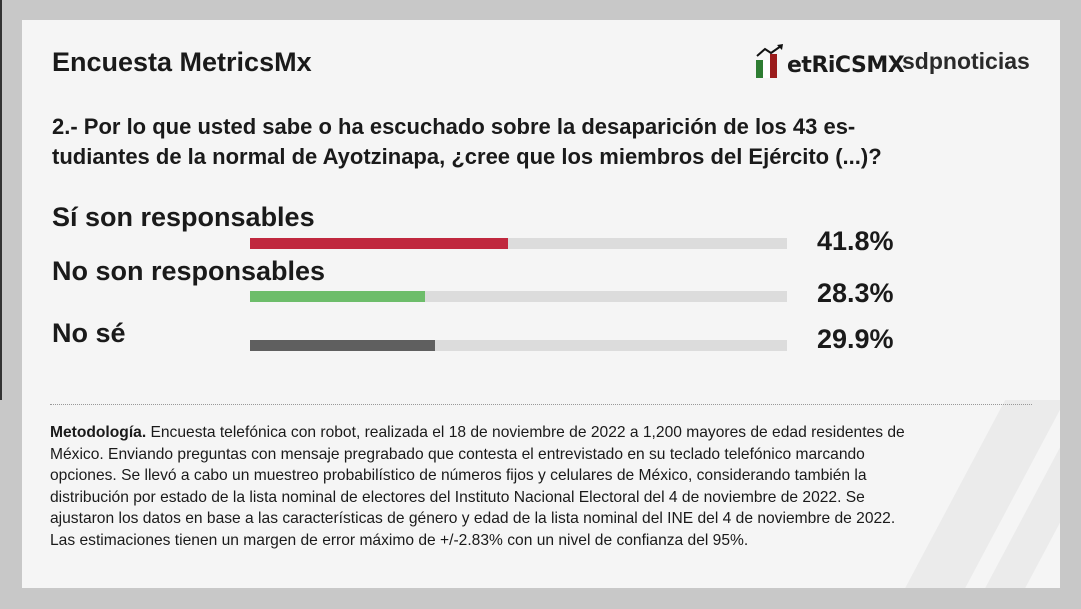  Describe the element at coordinates (846, 65) in the screenshot. I see `metricsmx-logo-text: etRiCSMX` at that location.